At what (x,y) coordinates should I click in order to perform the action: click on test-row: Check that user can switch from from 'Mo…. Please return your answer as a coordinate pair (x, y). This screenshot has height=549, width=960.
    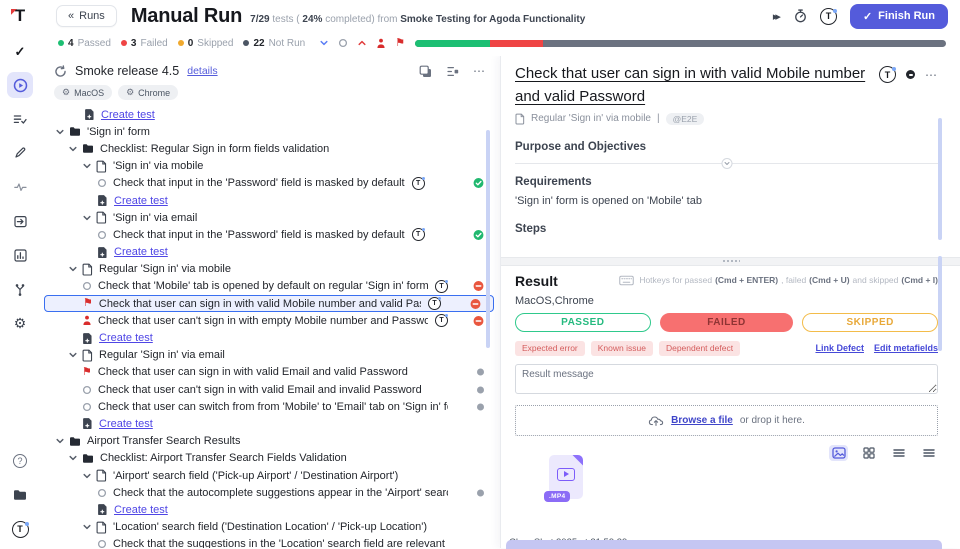
    Looking at the image, I should click on (270, 406).